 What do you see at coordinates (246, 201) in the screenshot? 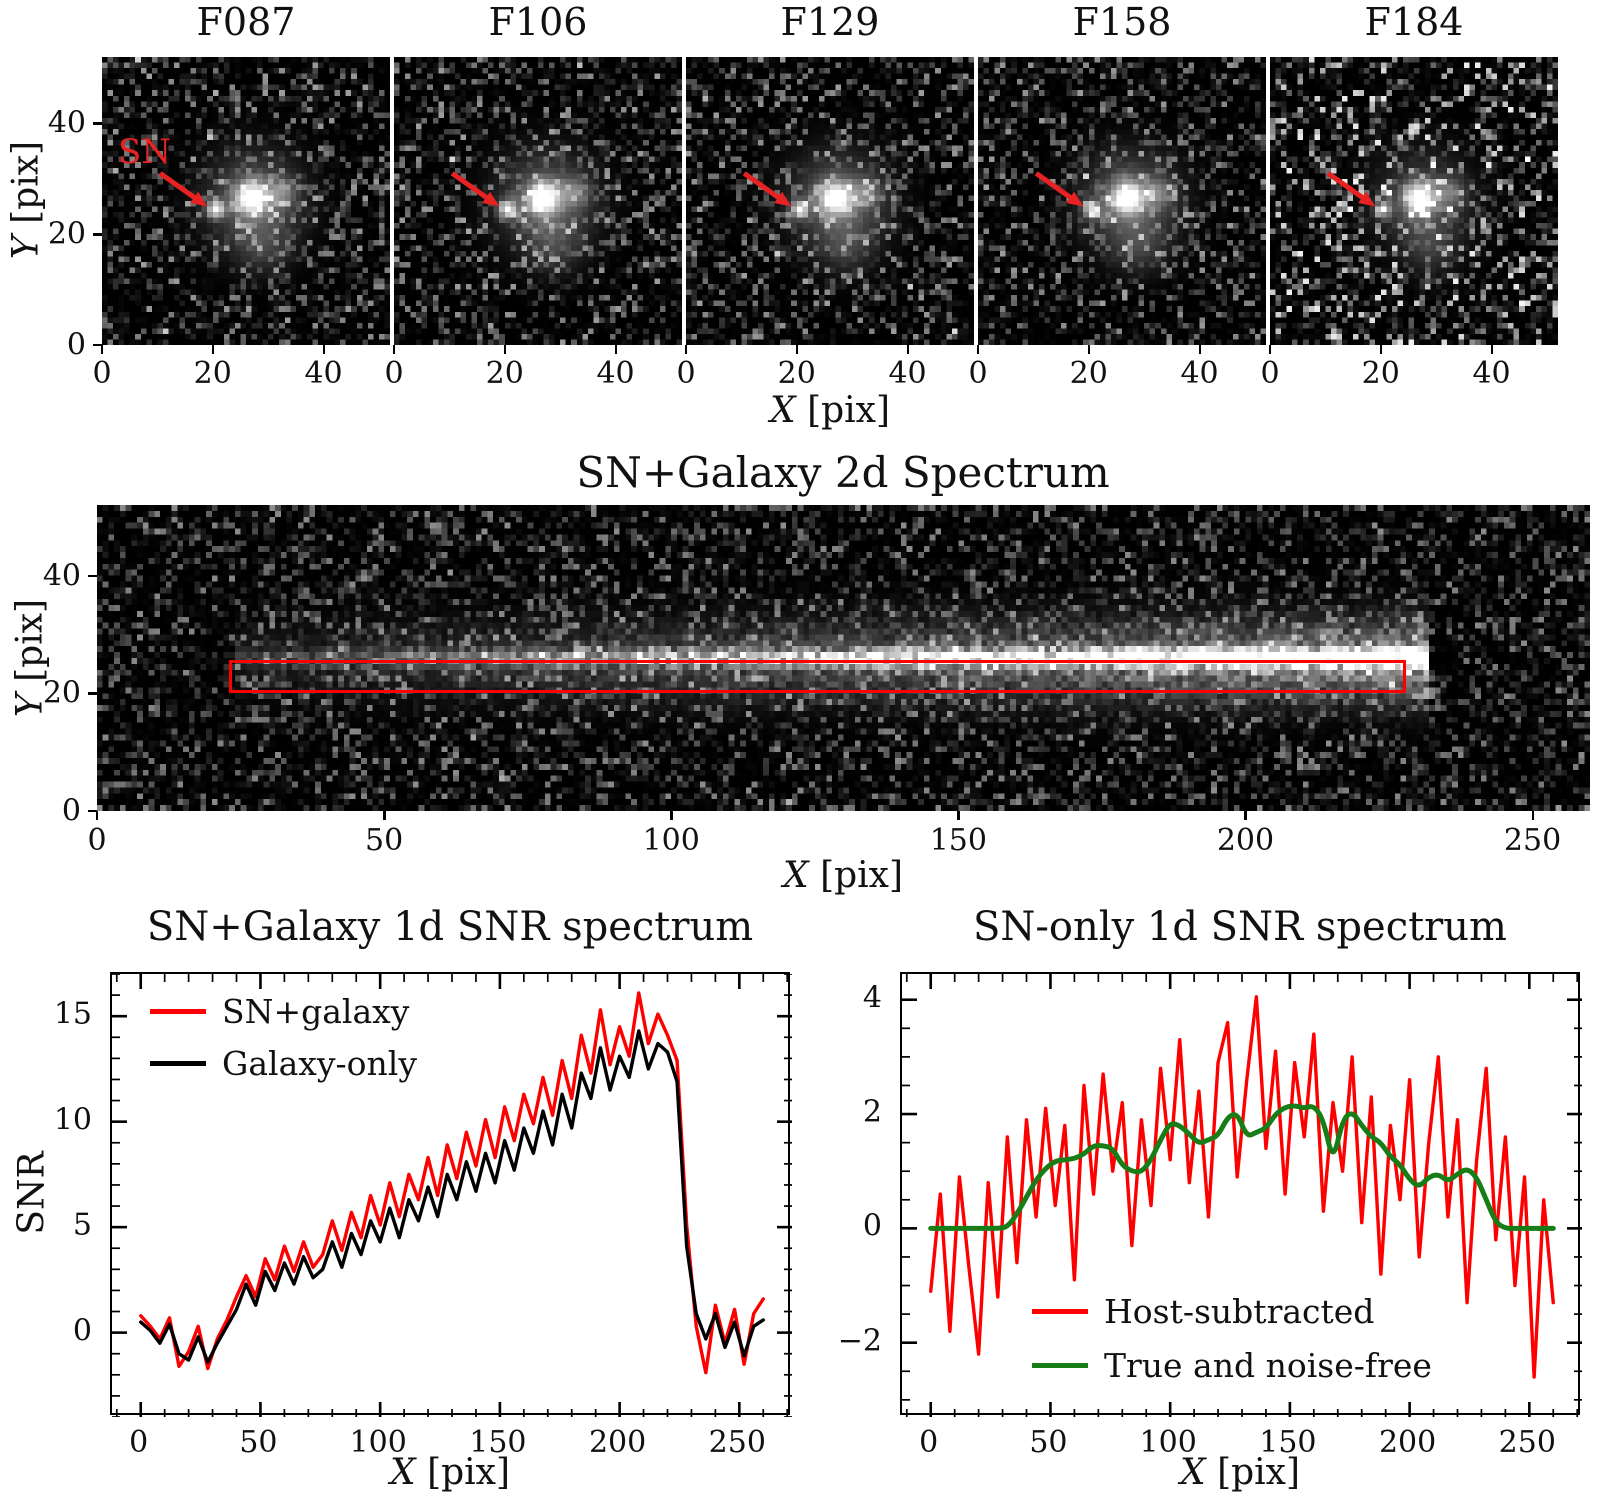
I see `cutout-image-F087` at bounding box center [246, 201].